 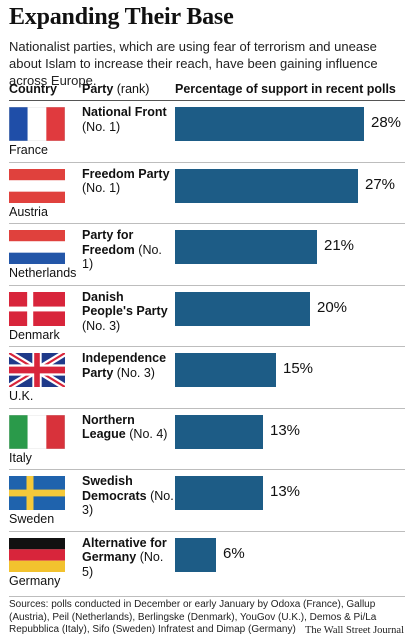 I want to click on country-label: Denmark, so click(x=34, y=334).